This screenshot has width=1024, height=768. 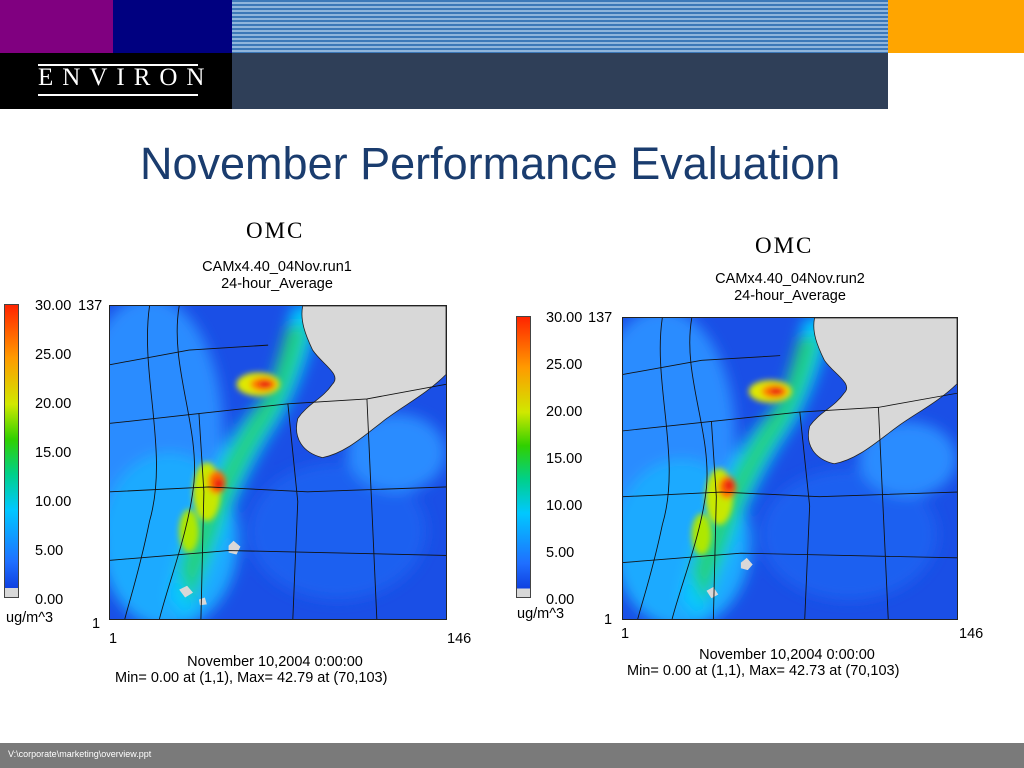 I want to click on run-label: CAMx4.40_04Nov.run2, so click(x=790, y=279).